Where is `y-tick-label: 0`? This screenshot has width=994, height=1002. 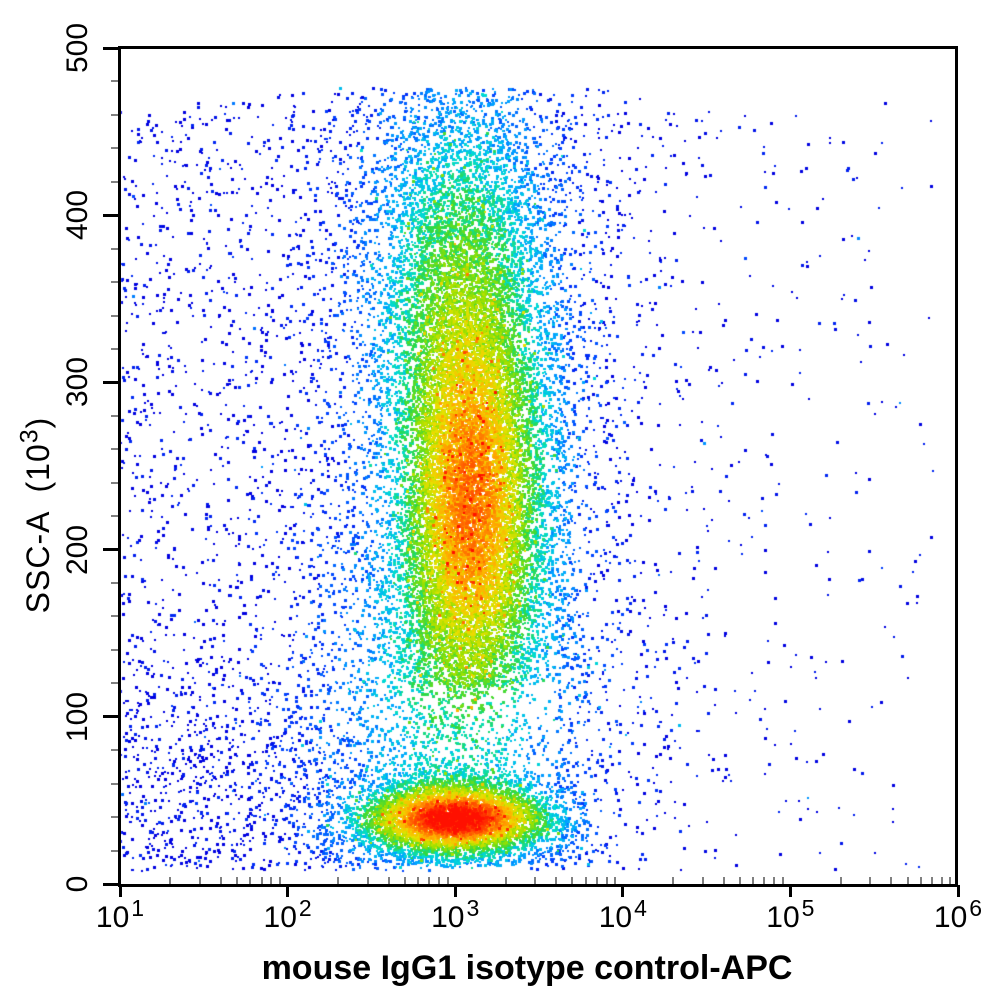 y-tick-label: 0 is located at coordinates (77, 884).